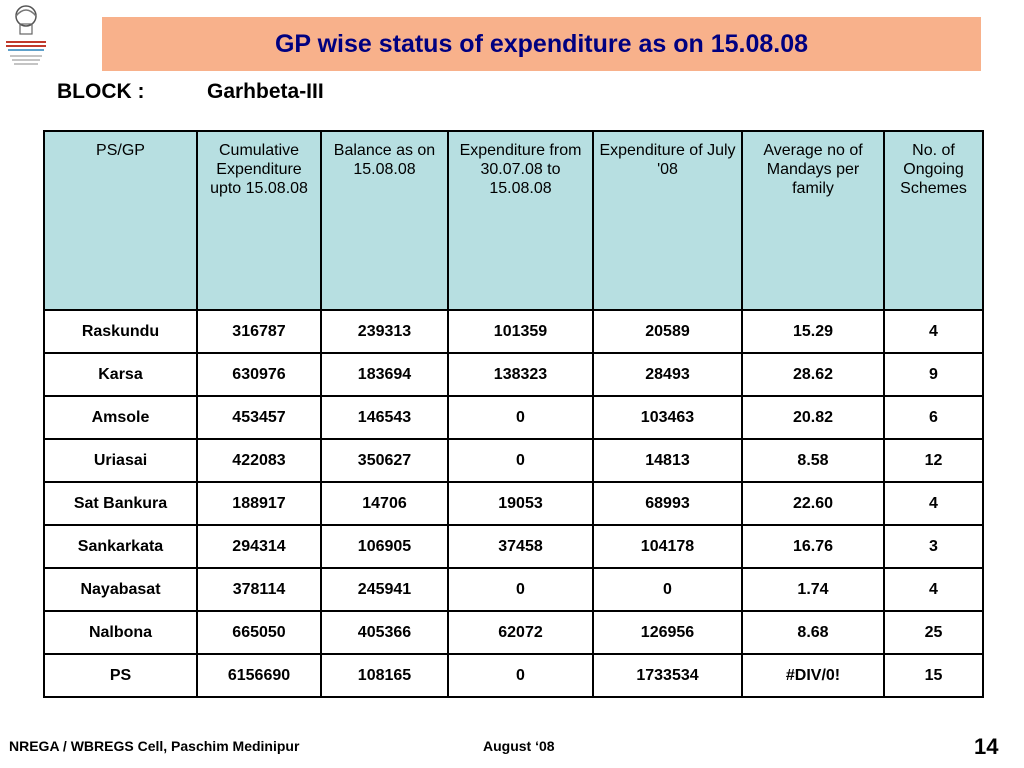 The image size is (1024, 768). What do you see at coordinates (667, 503) in the screenshot?
I see `cell-expenditure-july: 68993` at bounding box center [667, 503].